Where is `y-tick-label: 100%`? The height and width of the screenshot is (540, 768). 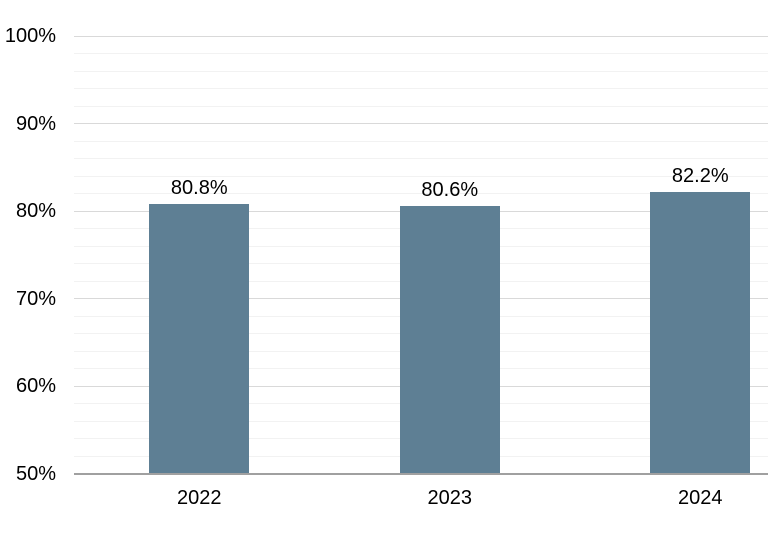
y-tick-label: 100% is located at coordinates (30, 36).